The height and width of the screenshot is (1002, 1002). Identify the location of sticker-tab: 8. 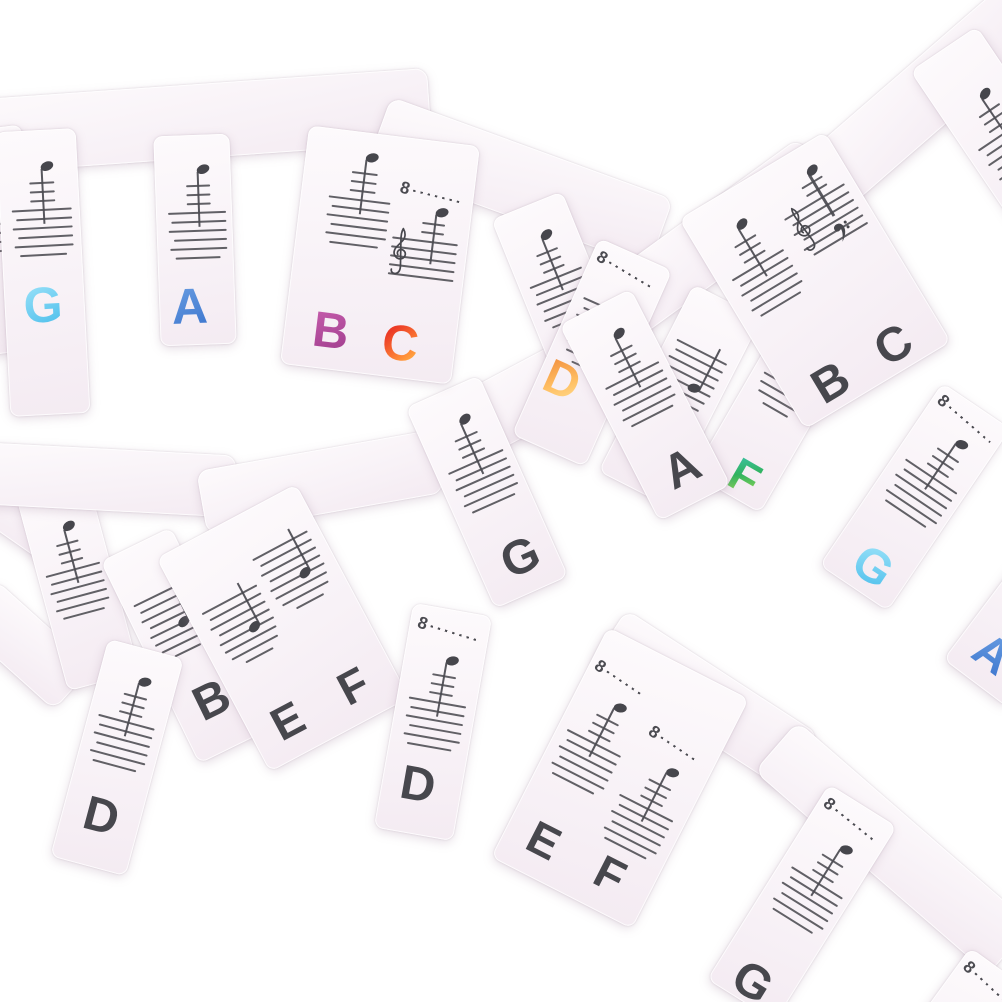
(921, 974).